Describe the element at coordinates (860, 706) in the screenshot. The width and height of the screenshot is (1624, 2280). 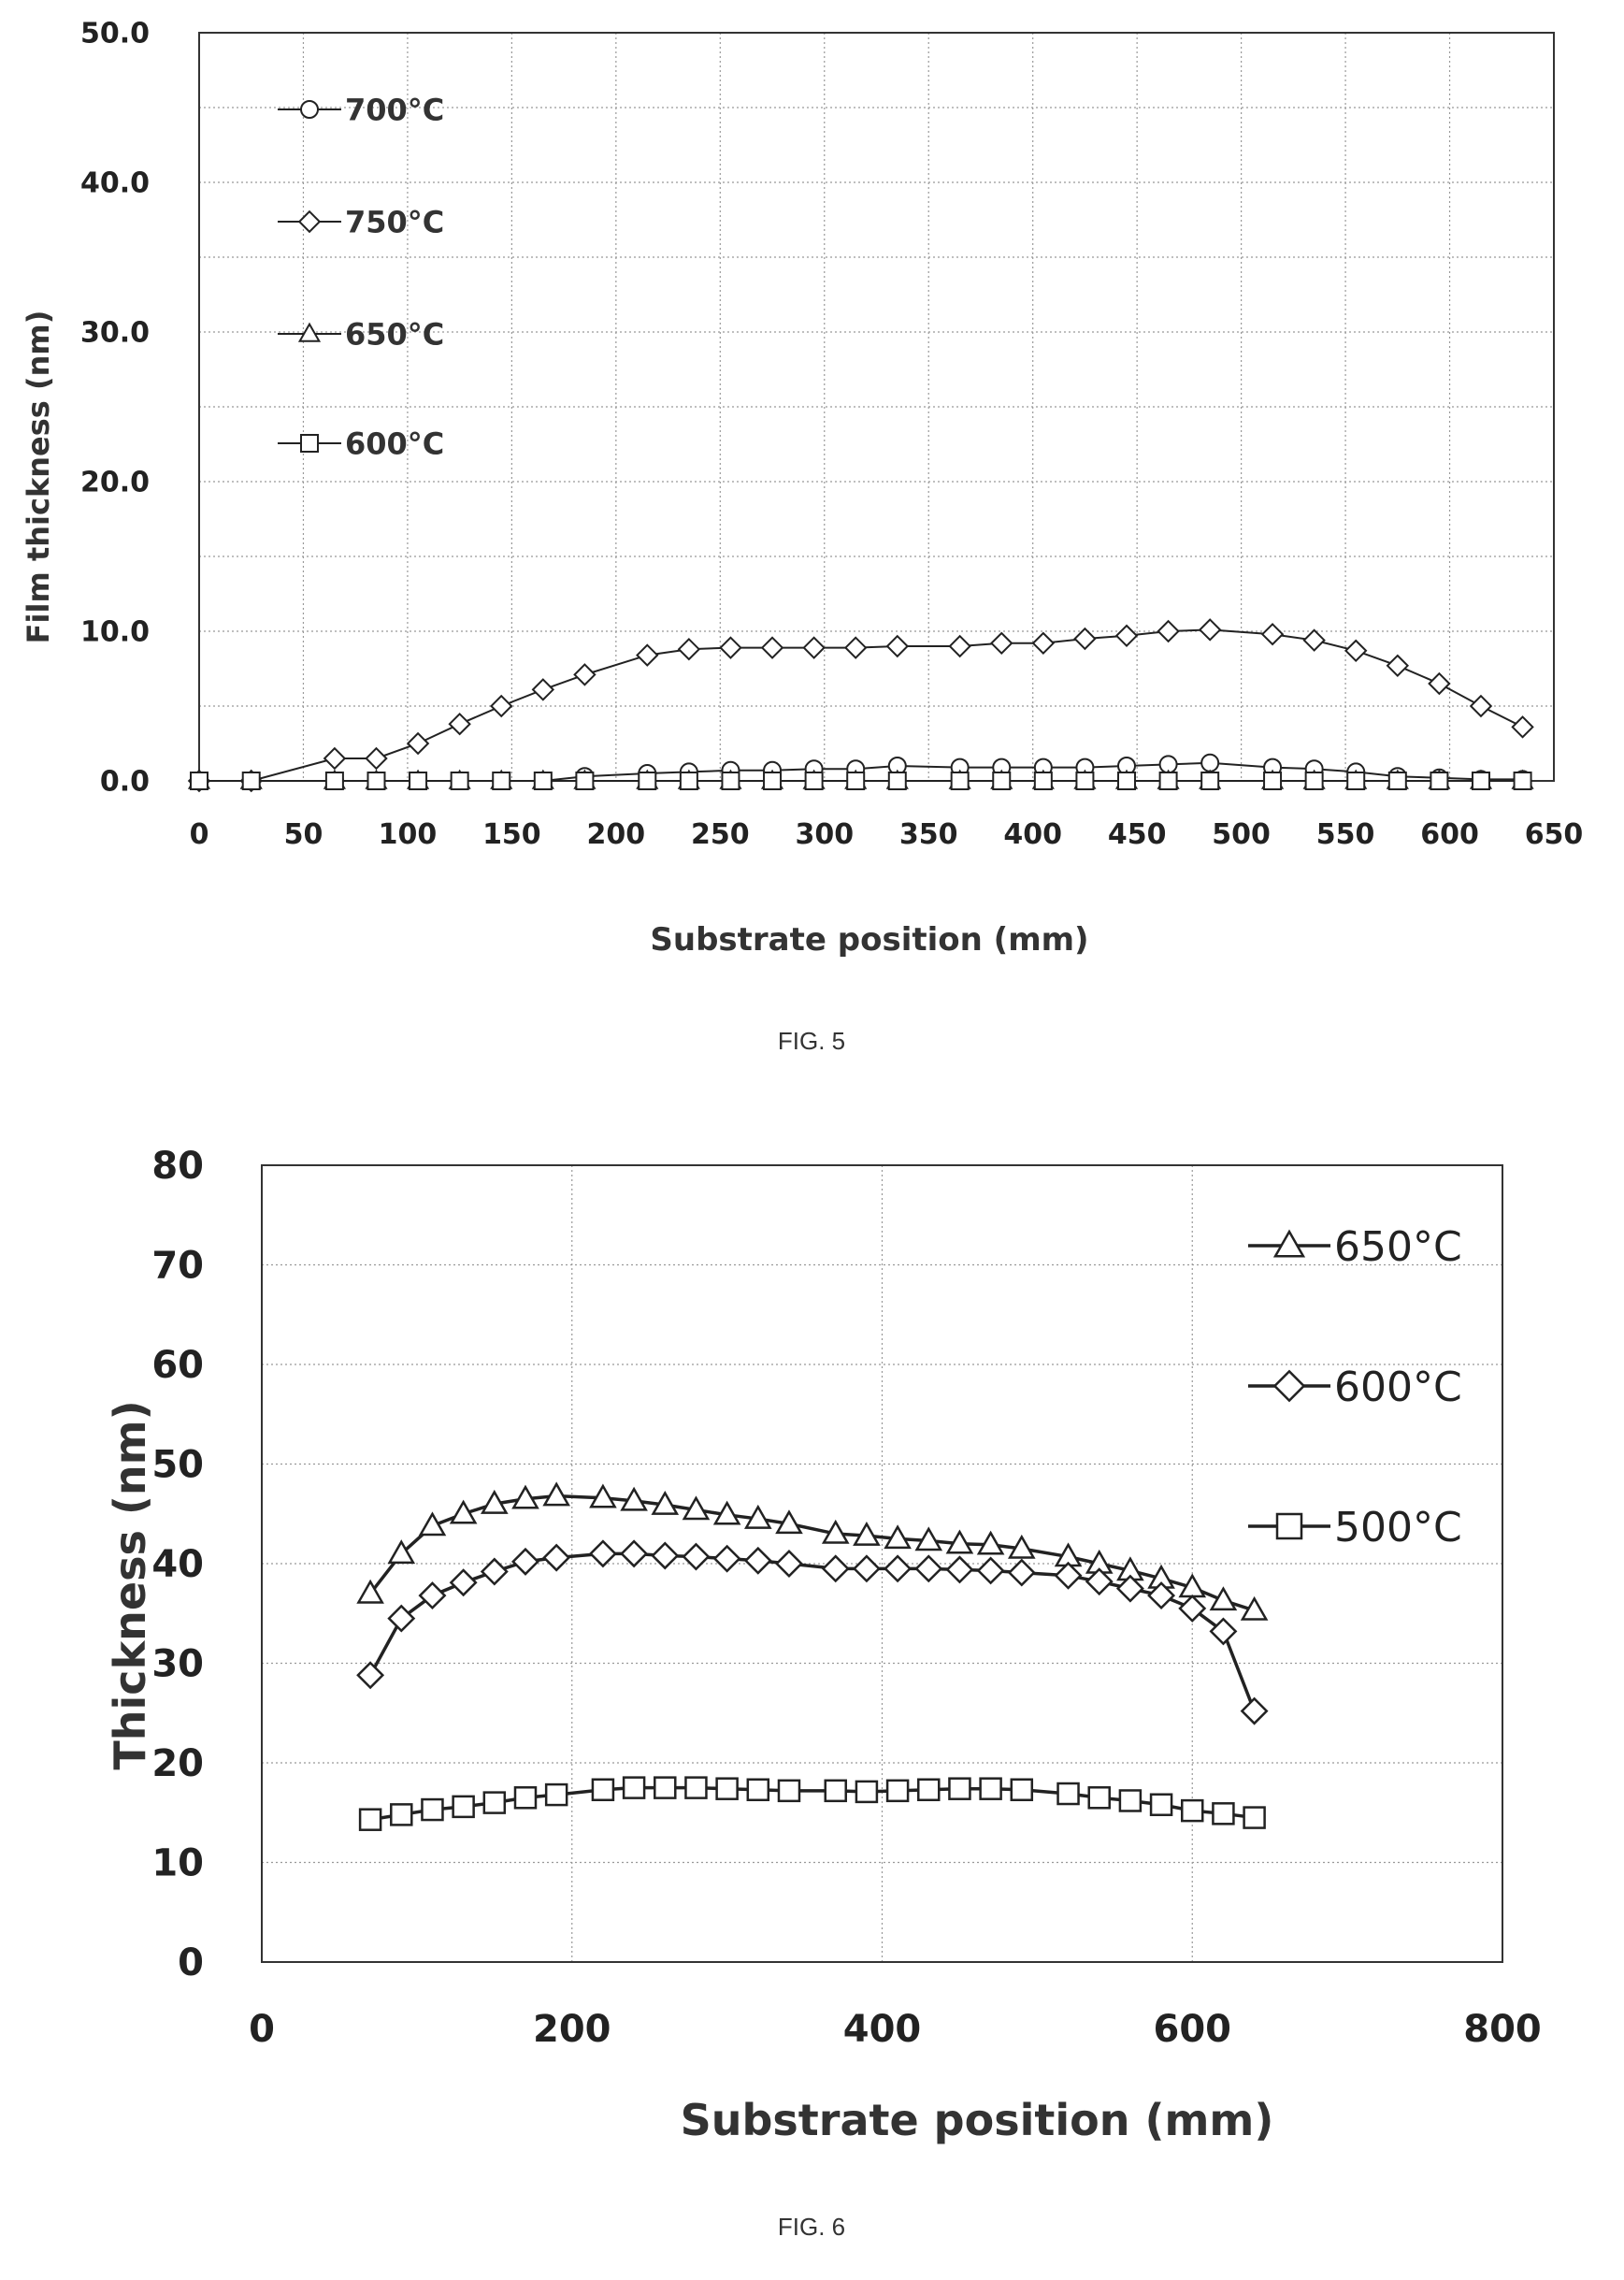
I see `fig5-series` at that location.